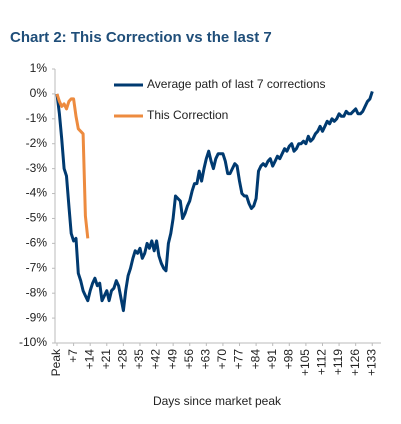  I want to click on x-tick-label: +112, so click(322, 362).